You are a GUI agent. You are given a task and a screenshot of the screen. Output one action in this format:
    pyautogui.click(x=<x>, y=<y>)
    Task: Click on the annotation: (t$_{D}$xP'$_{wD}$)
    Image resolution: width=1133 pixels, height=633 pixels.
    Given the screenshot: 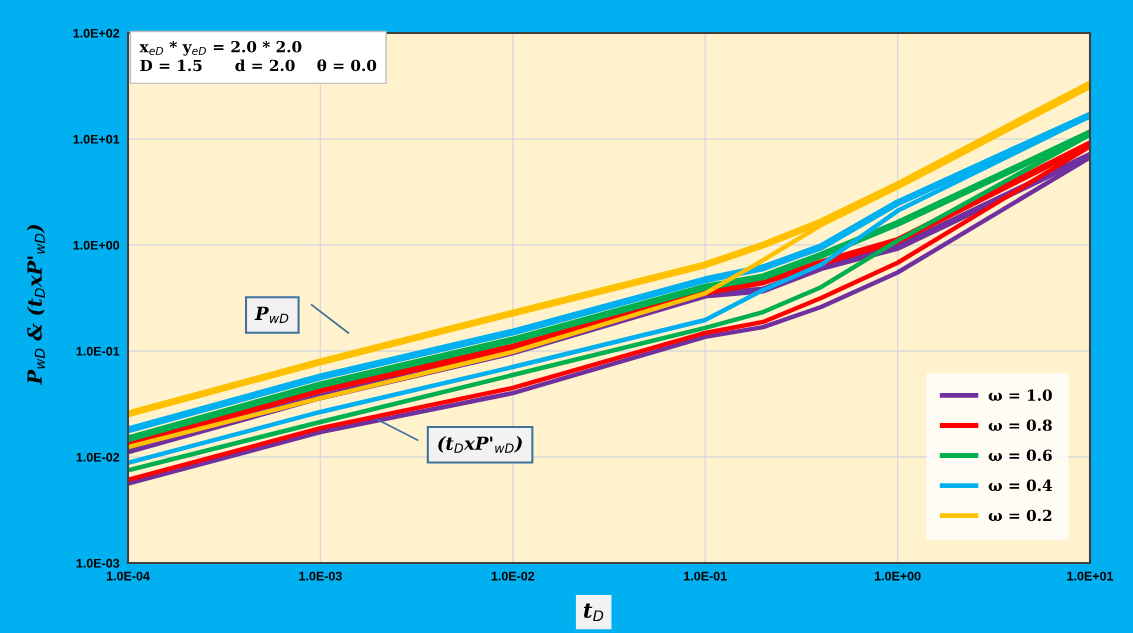 What is the action you would take?
    pyautogui.click(x=480, y=444)
    